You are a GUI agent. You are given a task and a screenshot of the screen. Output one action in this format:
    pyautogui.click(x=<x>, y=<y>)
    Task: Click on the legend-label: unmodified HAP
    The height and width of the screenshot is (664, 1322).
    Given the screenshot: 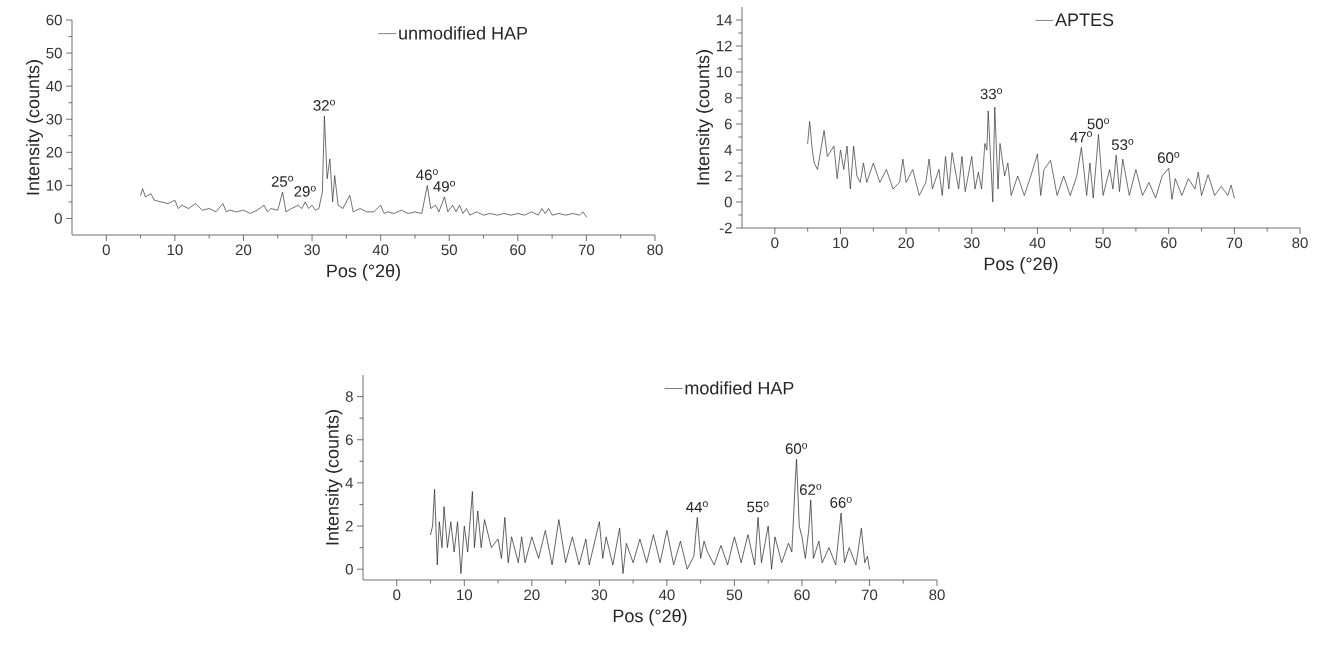 What is the action you would take?
    pyautogui.click(x=463, y=33)
    